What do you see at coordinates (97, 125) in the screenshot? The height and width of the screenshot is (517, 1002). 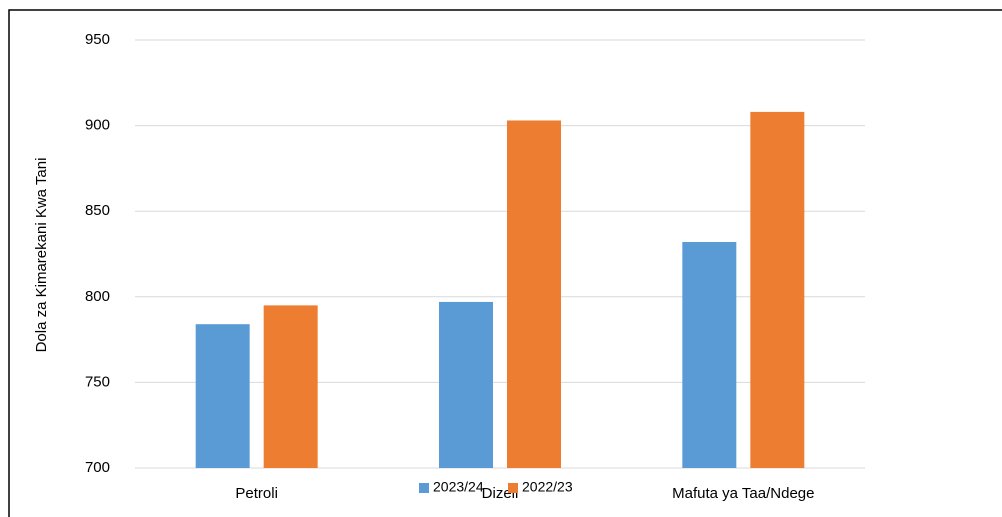 I see `y-tick-label: 900` at bounding box center [97, 125].